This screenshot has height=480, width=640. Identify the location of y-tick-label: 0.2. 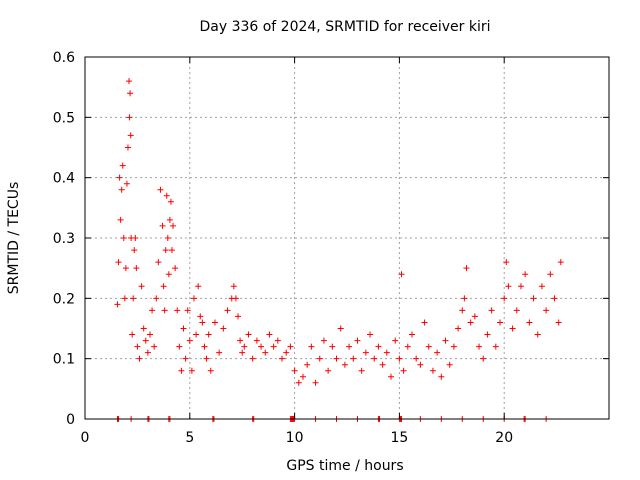
(64, 299).